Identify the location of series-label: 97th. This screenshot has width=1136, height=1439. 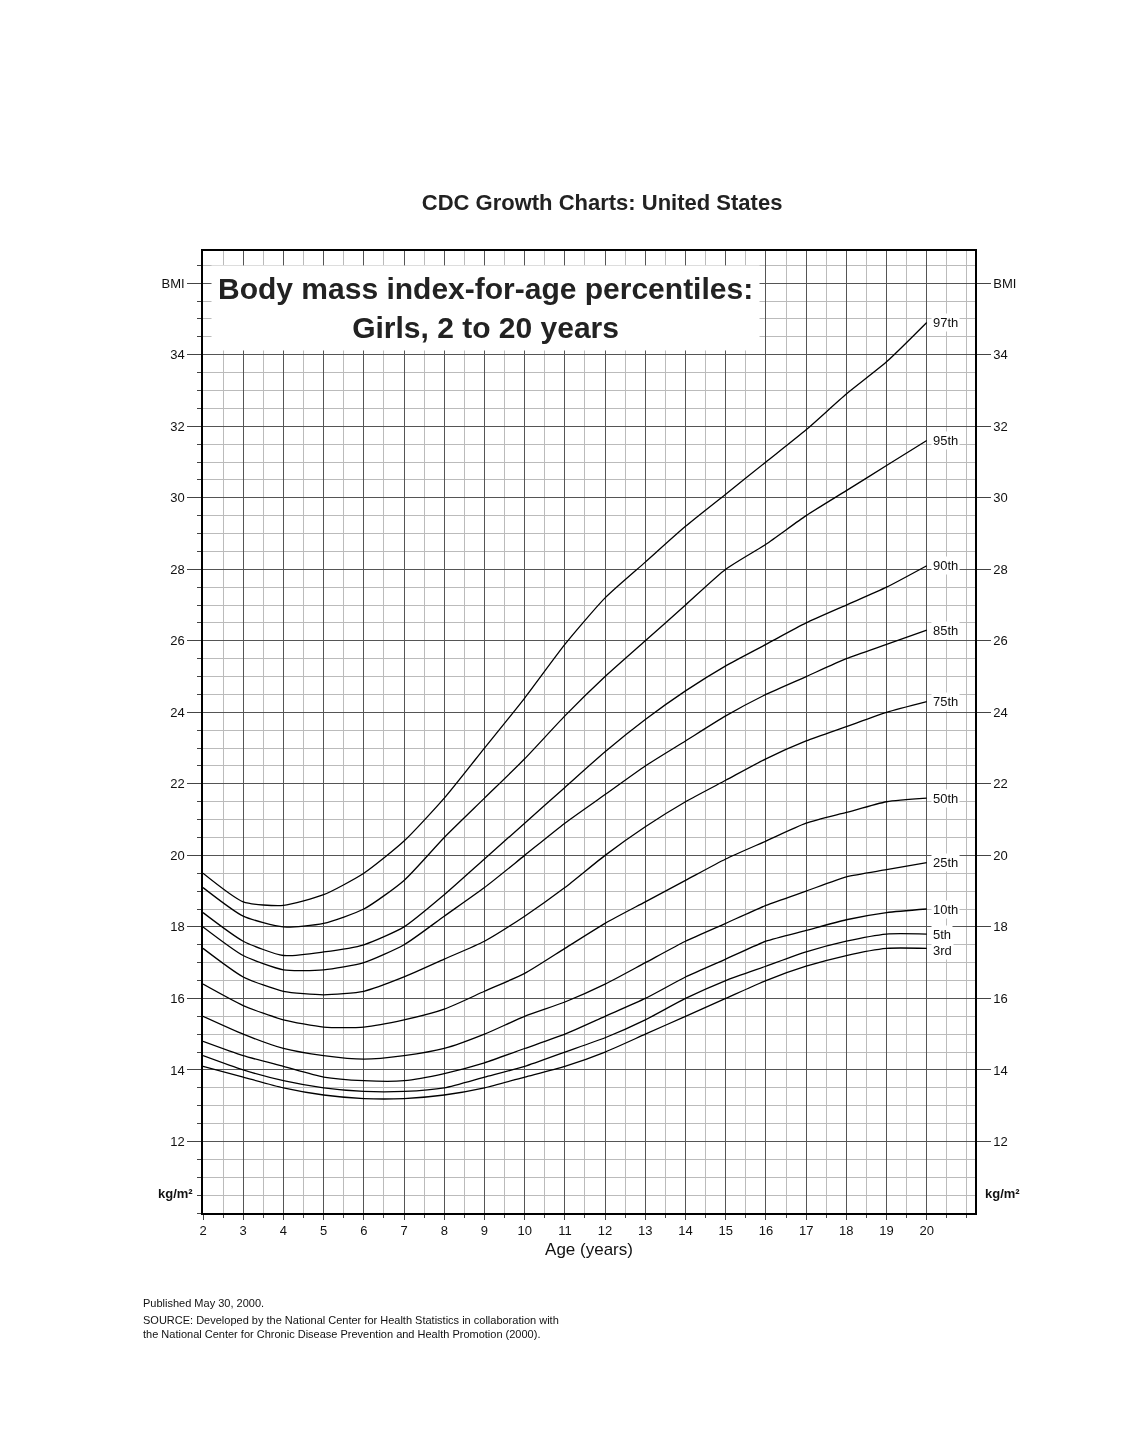
(946, 322).